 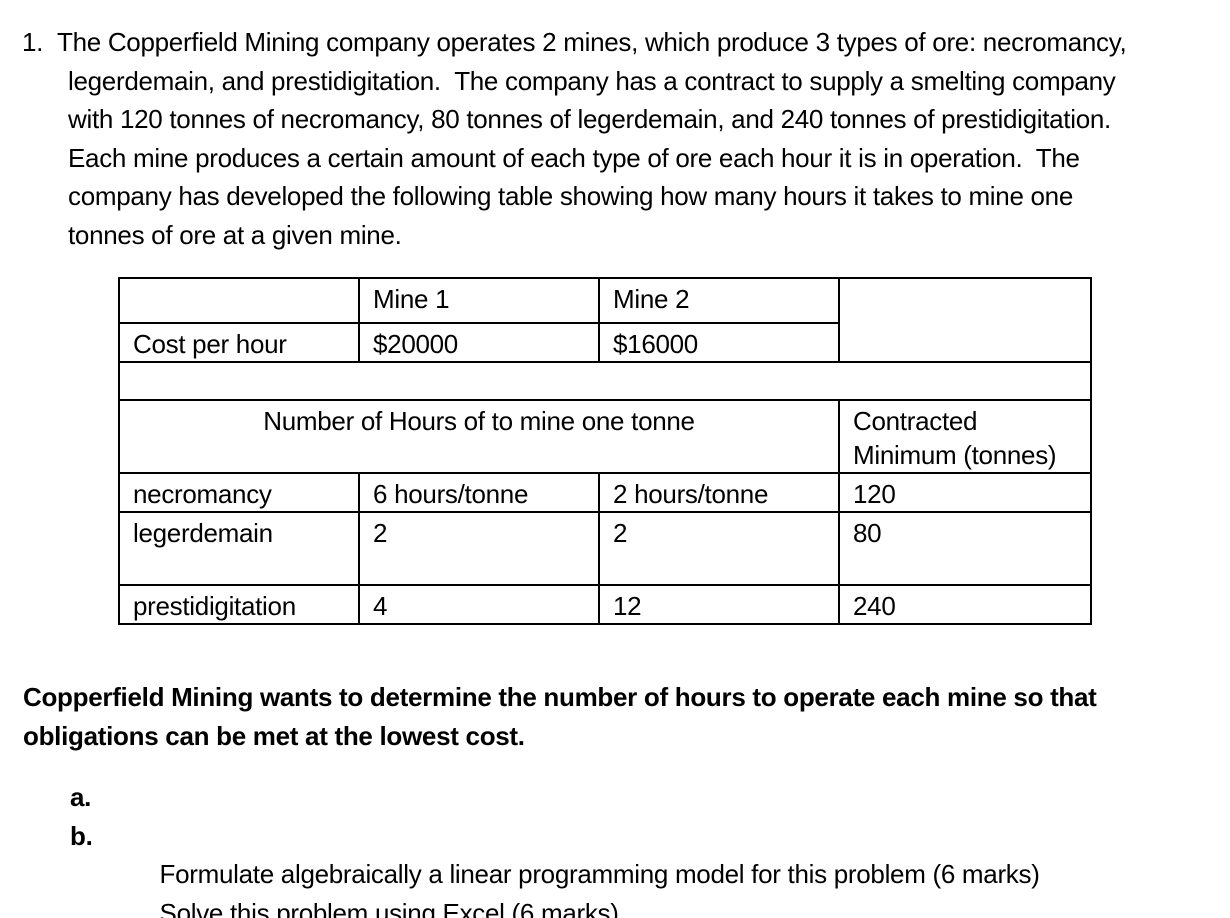 What do you see at coordinates (235, 234) in the screenshot?
I see `problem-line: tonnes of ore at a given mine.` at bounding box center [235, 234].